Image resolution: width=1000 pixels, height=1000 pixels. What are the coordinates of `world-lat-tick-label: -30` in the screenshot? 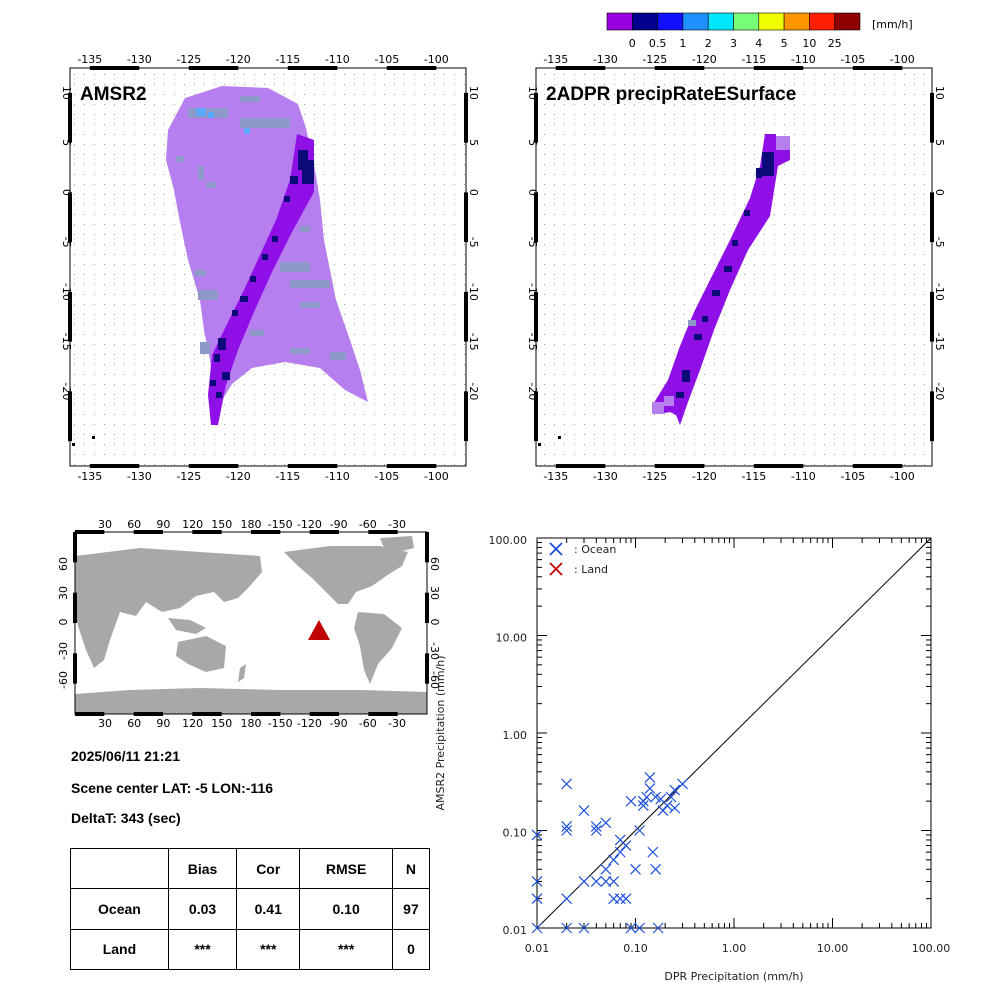 It's located at (434, 651).